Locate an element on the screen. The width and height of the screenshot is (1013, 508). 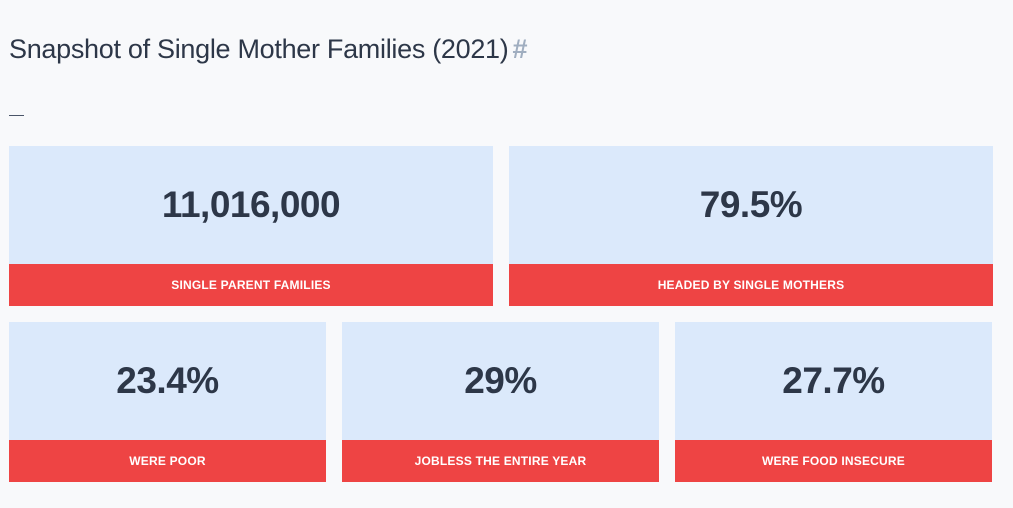
stat-value: 23.4% is located at coordinates (167, 380).